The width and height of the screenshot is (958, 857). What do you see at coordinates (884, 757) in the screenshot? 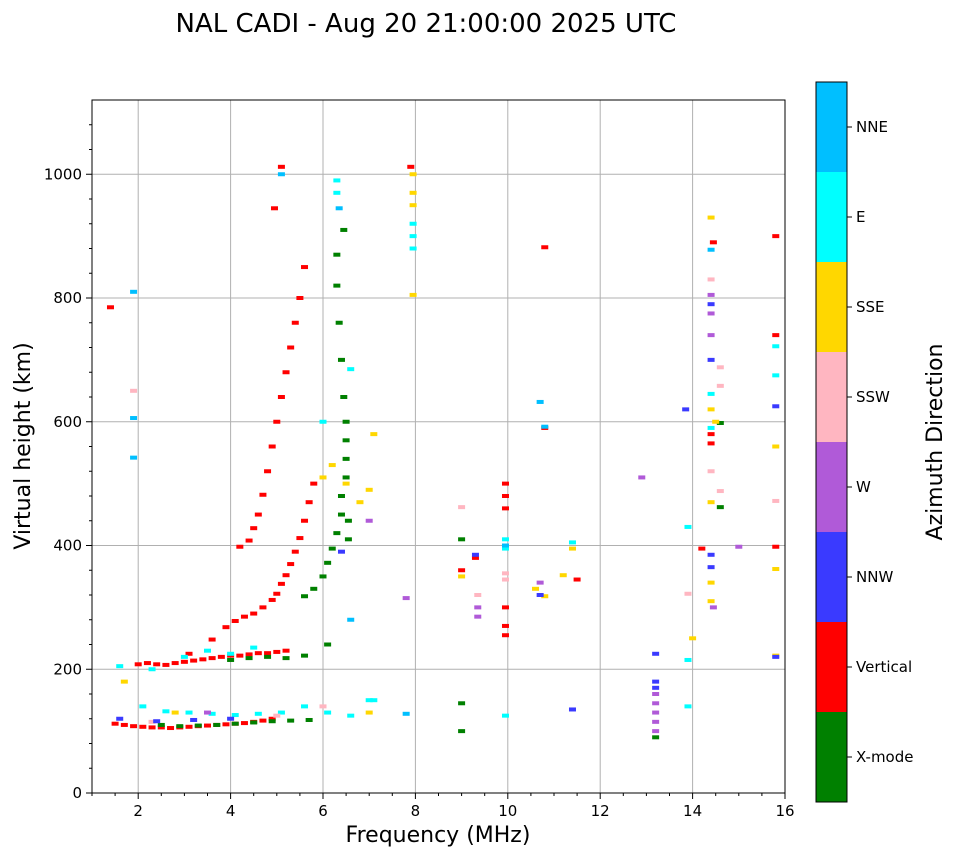
I see `colorbar-tick-label: X-mode` at bounding box center [884, 757].